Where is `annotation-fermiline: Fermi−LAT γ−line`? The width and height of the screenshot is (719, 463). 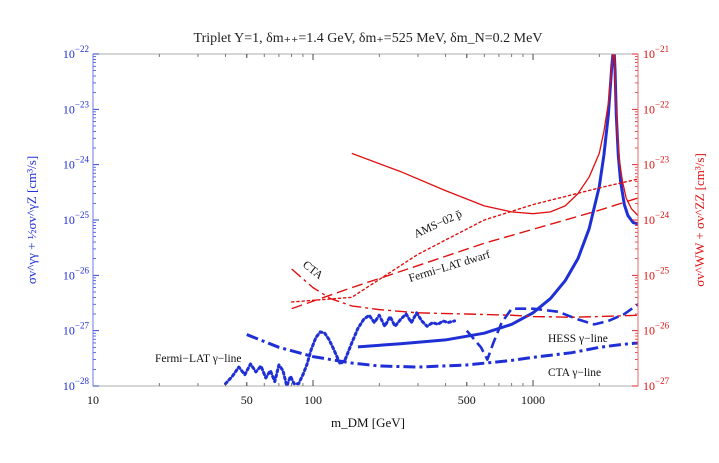 annotation-fermiline: Fermi−LAT γ−line is located at coordinates (198, 359).